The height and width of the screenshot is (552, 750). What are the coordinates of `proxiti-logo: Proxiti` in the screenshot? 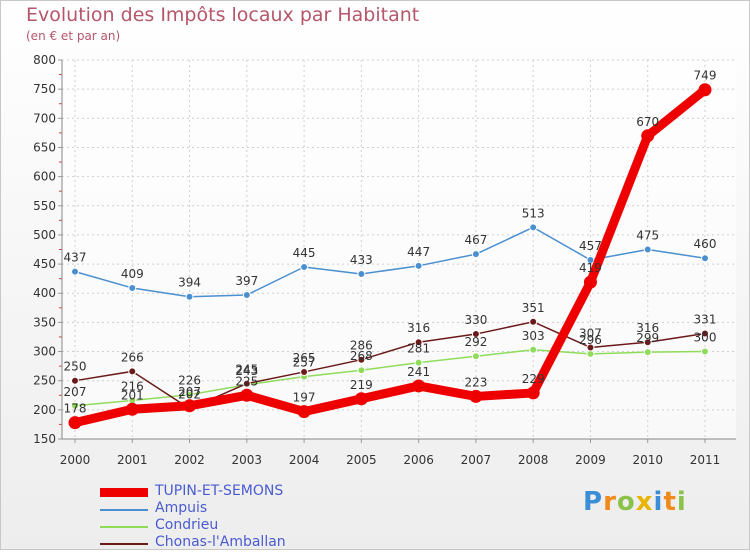 It's located at (635, 502).